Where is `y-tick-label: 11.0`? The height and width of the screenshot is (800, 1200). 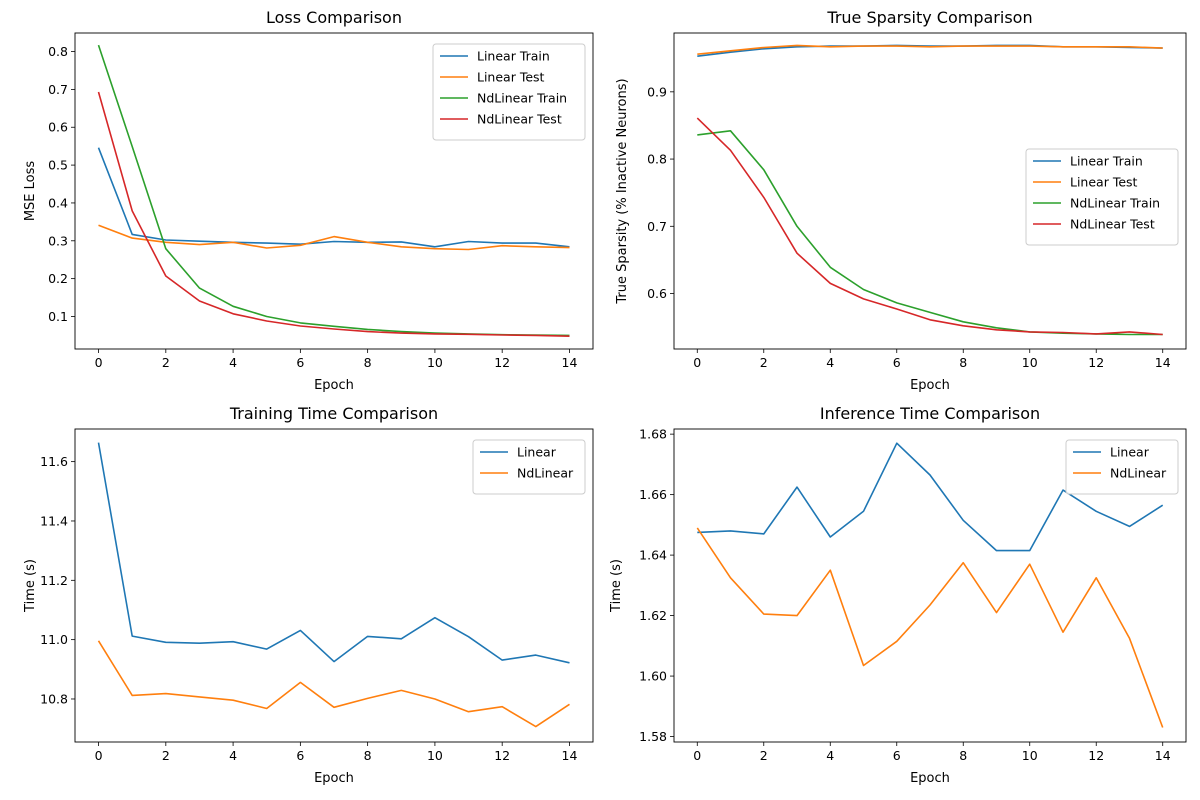 y-tick-label: 11.0 is located at coordinates (54, 639).